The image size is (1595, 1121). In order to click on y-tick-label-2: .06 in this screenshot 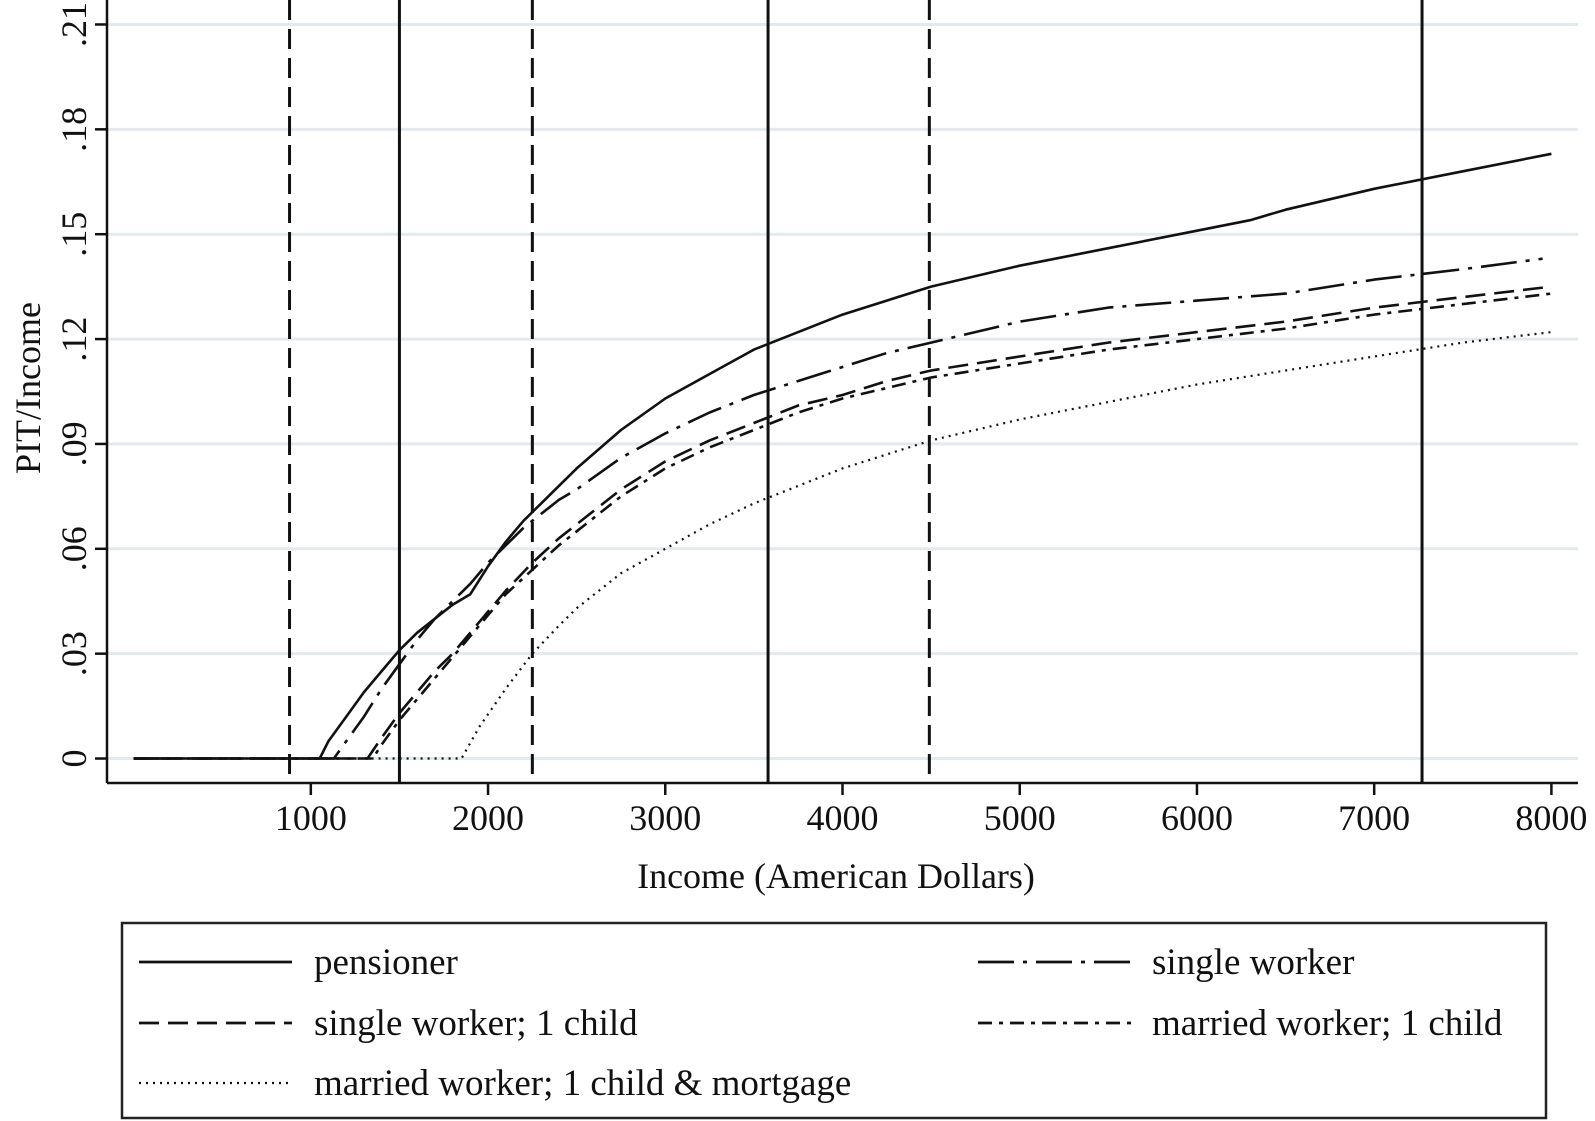, I will do `click(74, 548)`.